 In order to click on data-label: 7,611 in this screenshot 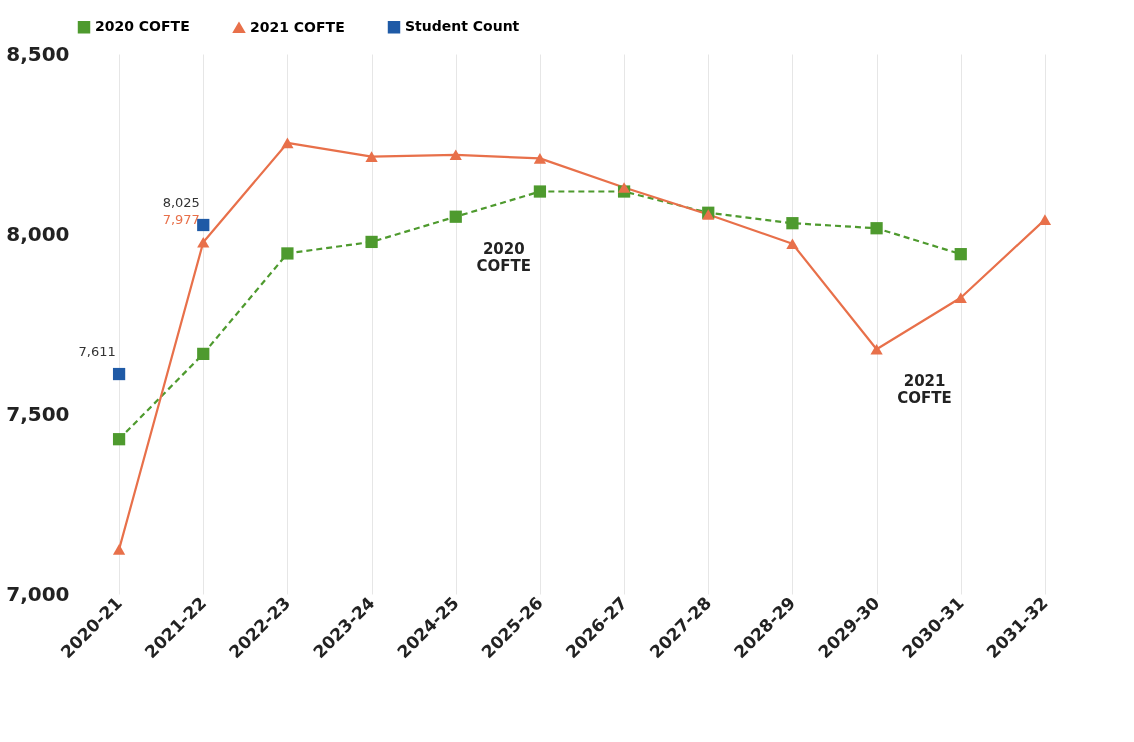, I will do `click(97, 352)`.